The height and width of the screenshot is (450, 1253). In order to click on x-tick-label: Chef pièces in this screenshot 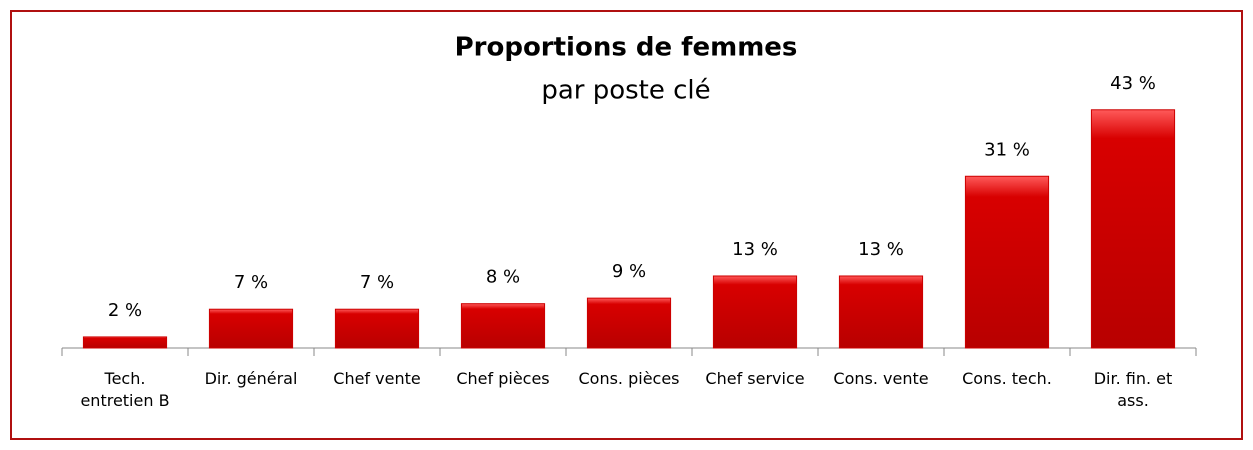, I will do `click(503, 378)`.